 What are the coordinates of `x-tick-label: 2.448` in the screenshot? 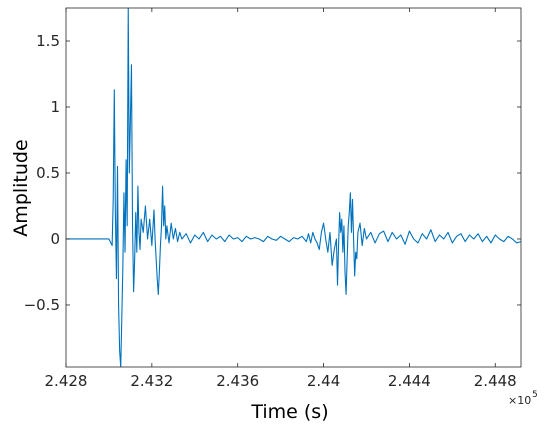 It's located at (495, 381).